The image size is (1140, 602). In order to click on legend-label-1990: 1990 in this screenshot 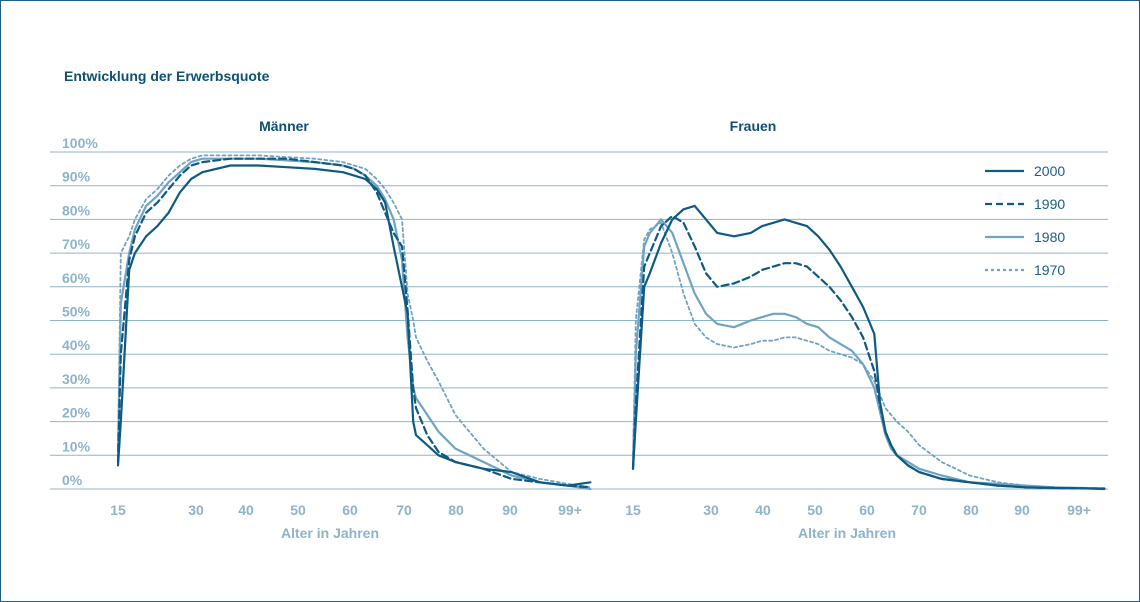, I will do `click(1049, 204)`.